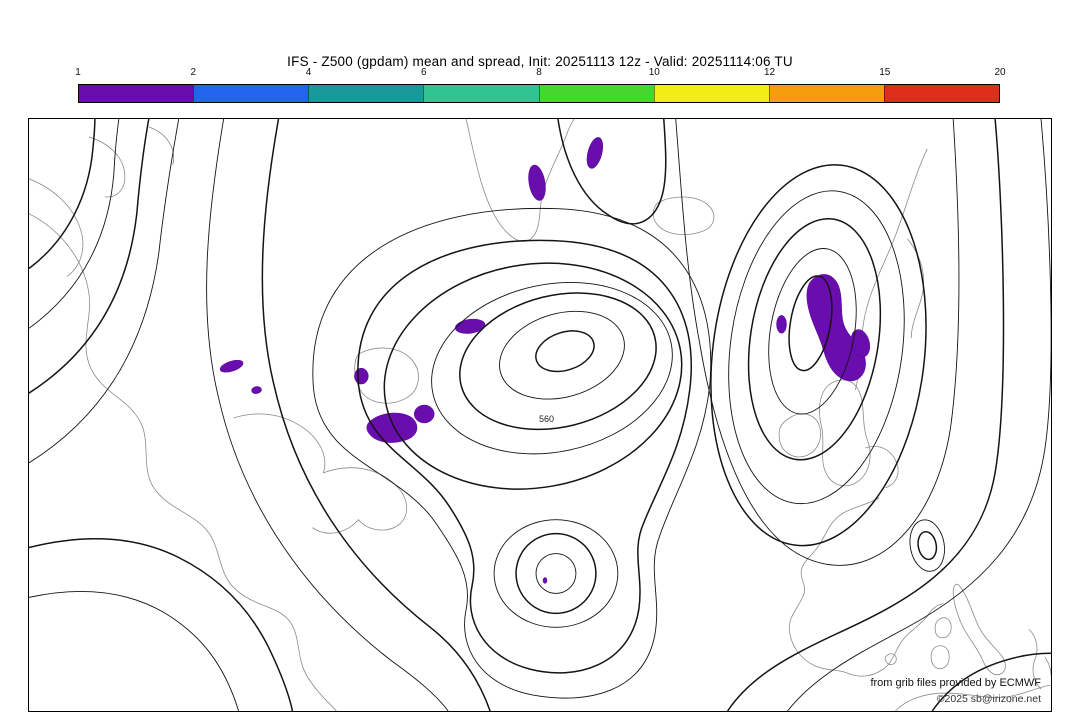 This screenshot has height=718, width=1080. What do you see at coordinates (885, 72) in the screenshot?
I see `colorbar-tick-label: 15` at bounding box center [885, 72].